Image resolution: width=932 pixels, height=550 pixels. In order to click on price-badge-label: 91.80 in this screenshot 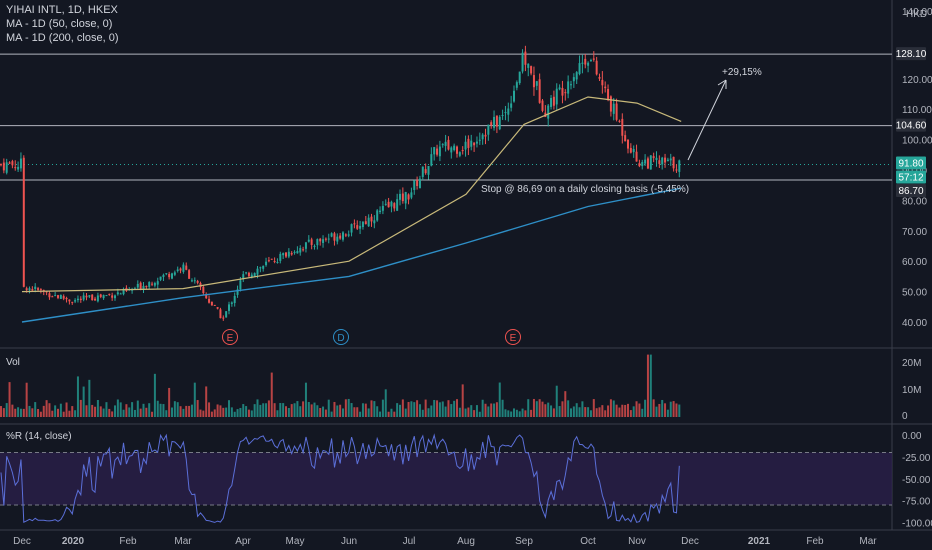, I will do `click(910, 164)`.